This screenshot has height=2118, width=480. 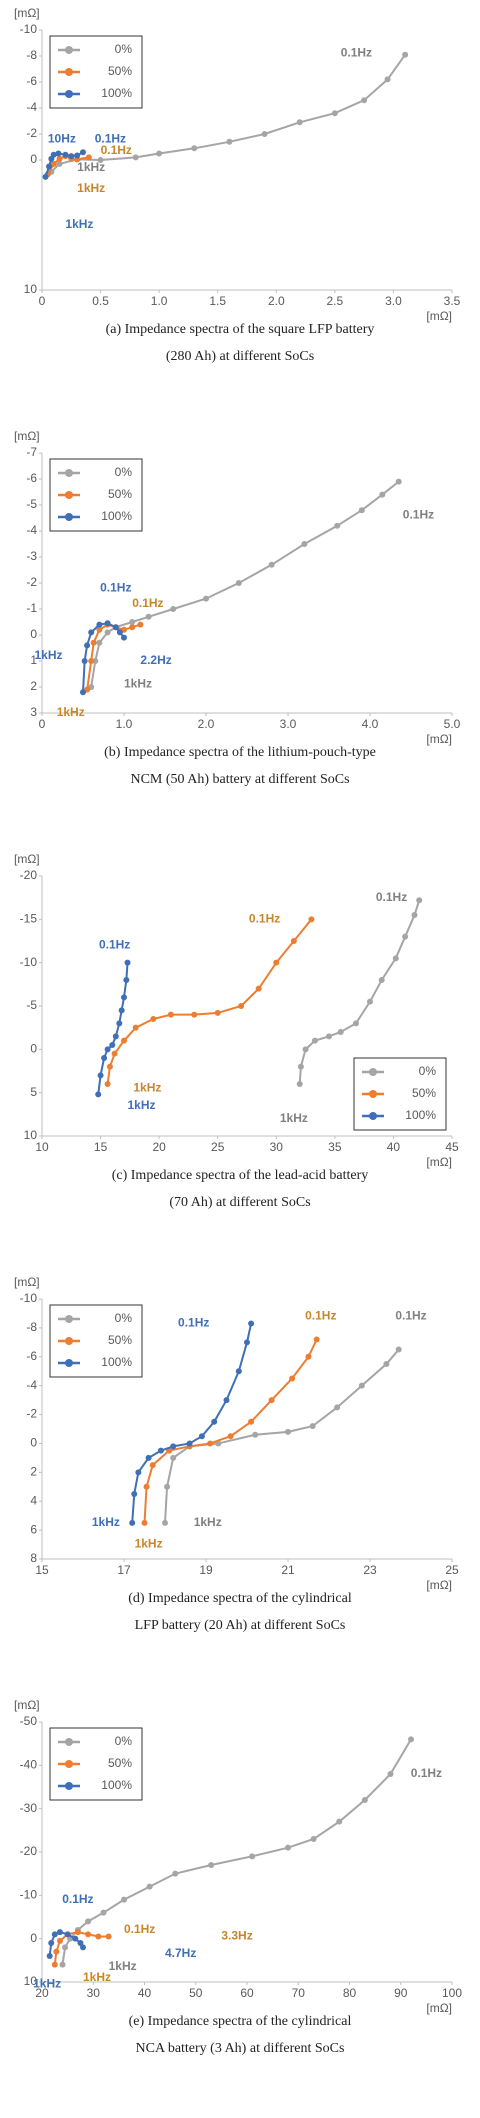 What do you see at coordinates (240, 2048) in the screenshot?
I see `caption: NCA battery (3 Ah) at different SoCs` at bounding box center [240, 2048].